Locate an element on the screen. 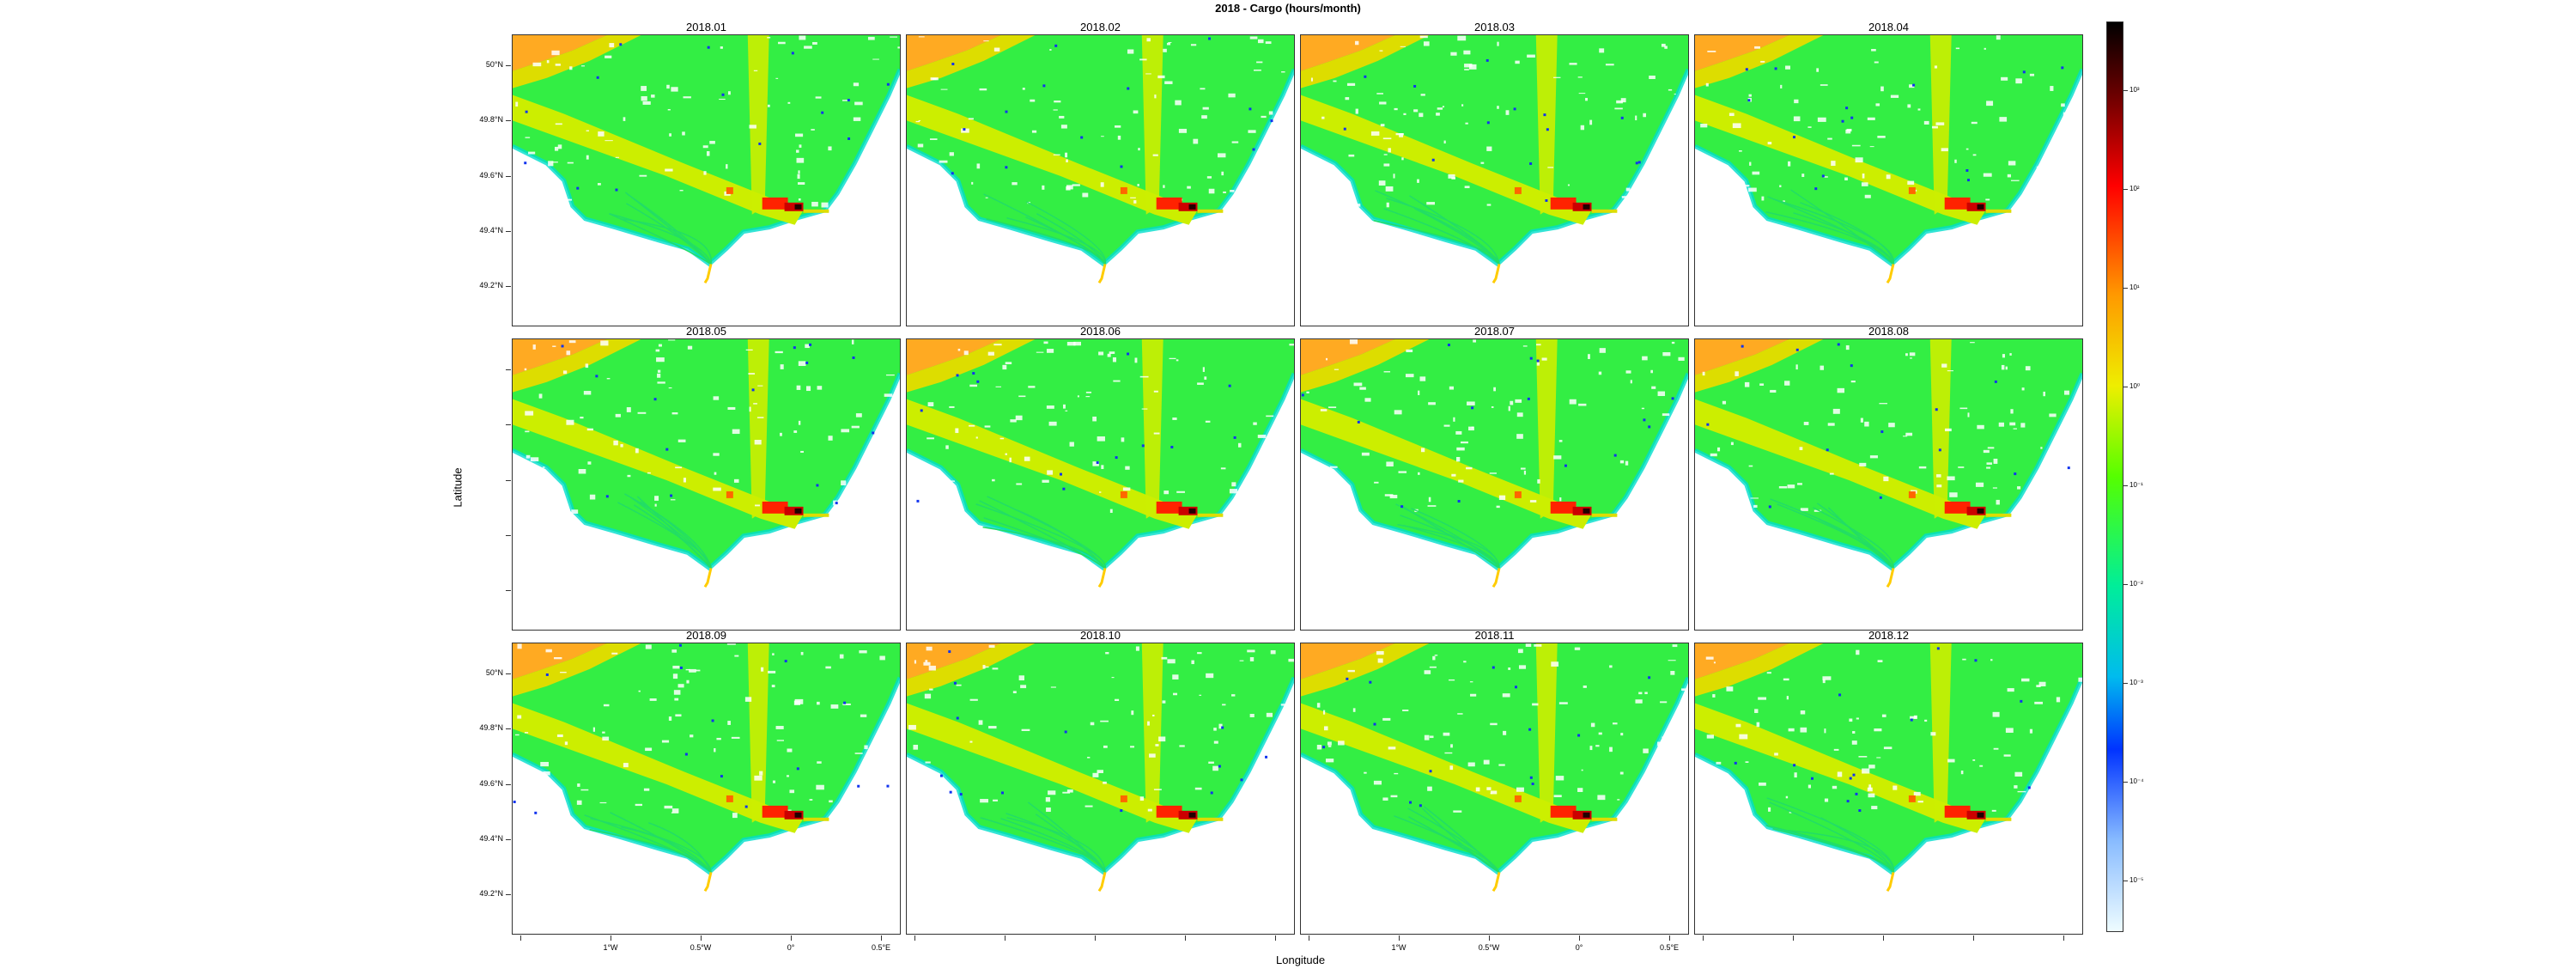 Image resolution: width=2576 pixels, height=975 pixels. panel-title: 2018.01 is located at coordinates (706, 28).